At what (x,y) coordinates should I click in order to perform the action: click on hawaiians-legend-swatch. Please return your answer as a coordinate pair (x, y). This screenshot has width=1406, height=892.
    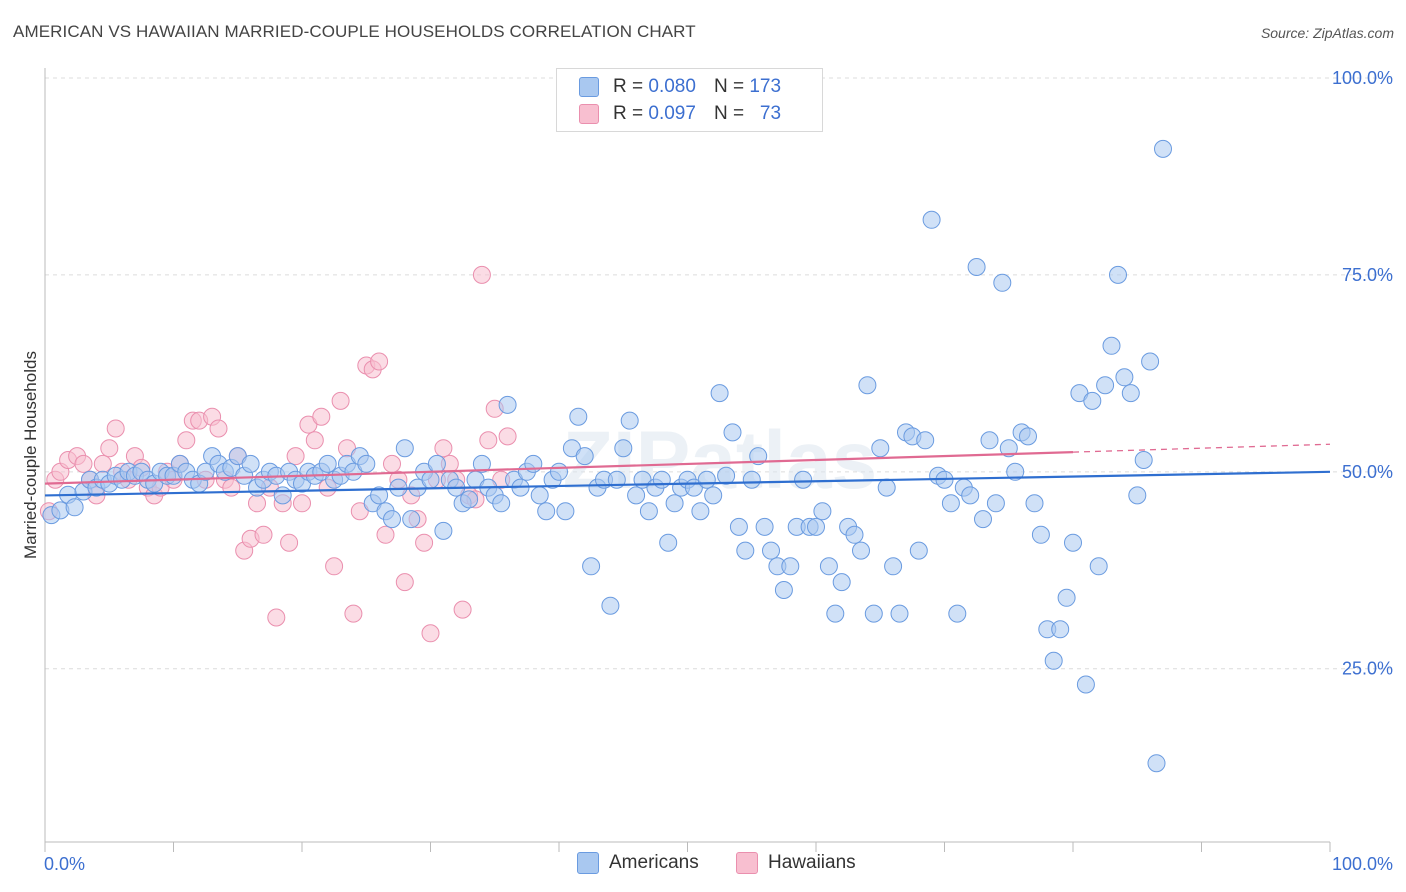
    Looking at the image, I should click on (747, 863).